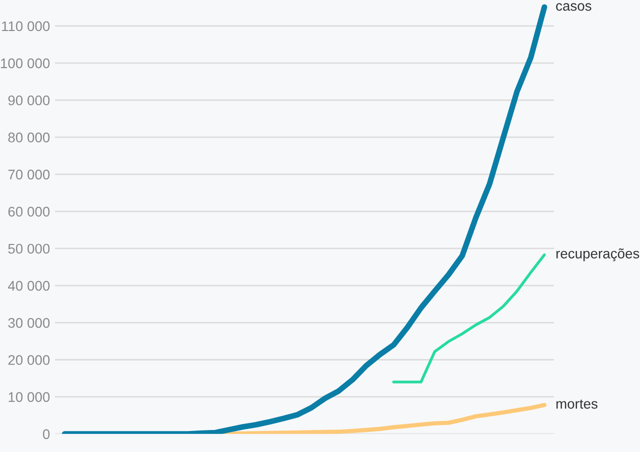 Image resolution: width=640 pixels, height=452 pixels. I want to click on y-tick-label: 50 000, so click(29, 249).